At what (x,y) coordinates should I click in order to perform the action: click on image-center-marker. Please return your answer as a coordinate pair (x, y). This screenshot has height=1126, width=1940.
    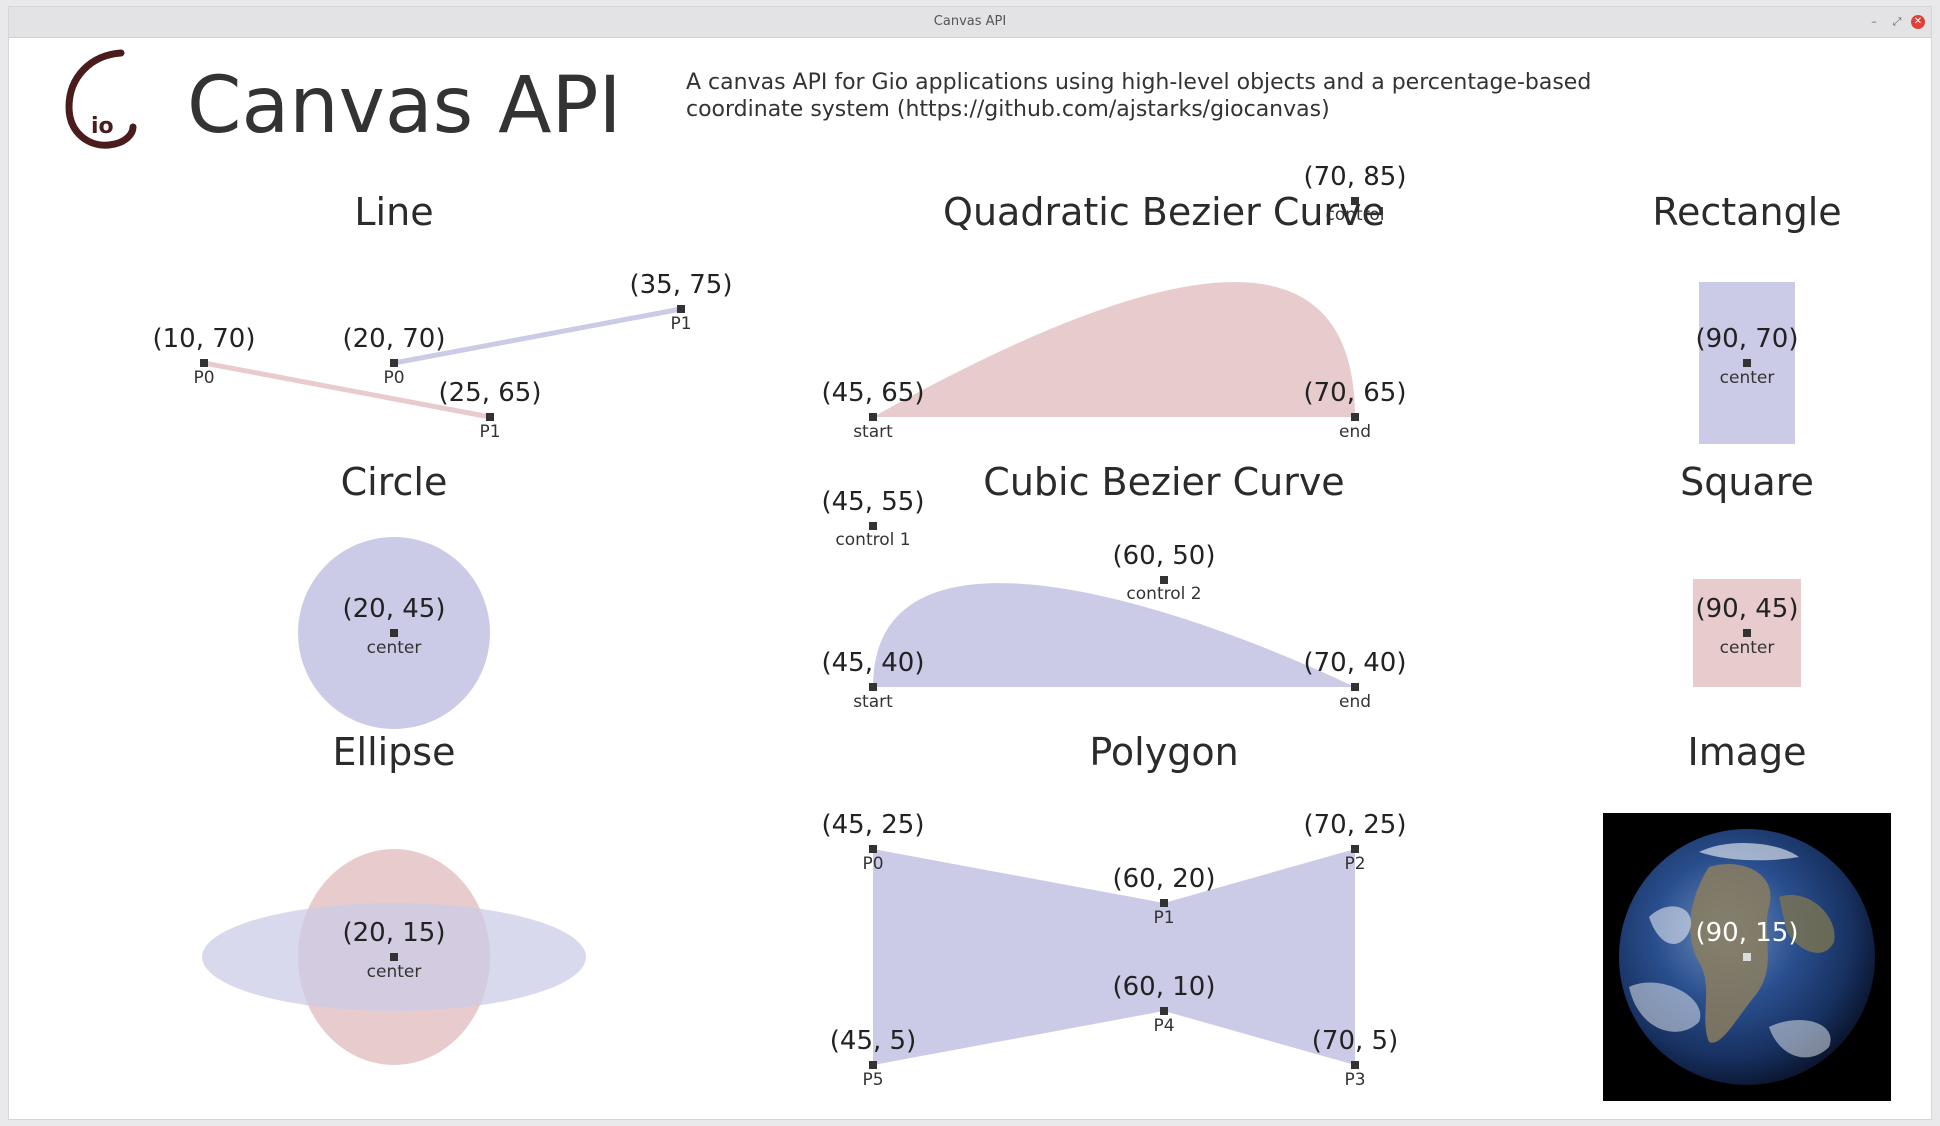
    Looking at the image, I should click on (1747, 957).